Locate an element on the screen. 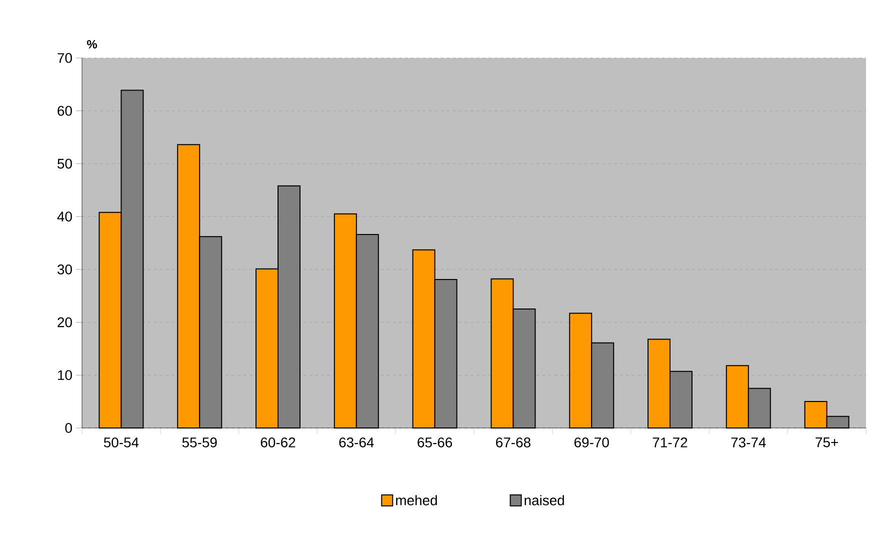  x-tick-label: 73-74 is located at coordinates (748, 442).